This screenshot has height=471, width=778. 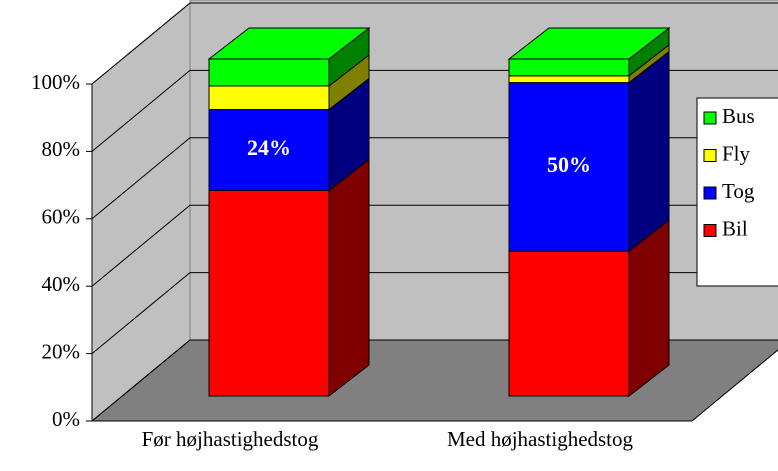 What do you see at coordinates (735, 228) in the screenshot?
I see `legend-label: Bil` at bounding box center [735, 228].